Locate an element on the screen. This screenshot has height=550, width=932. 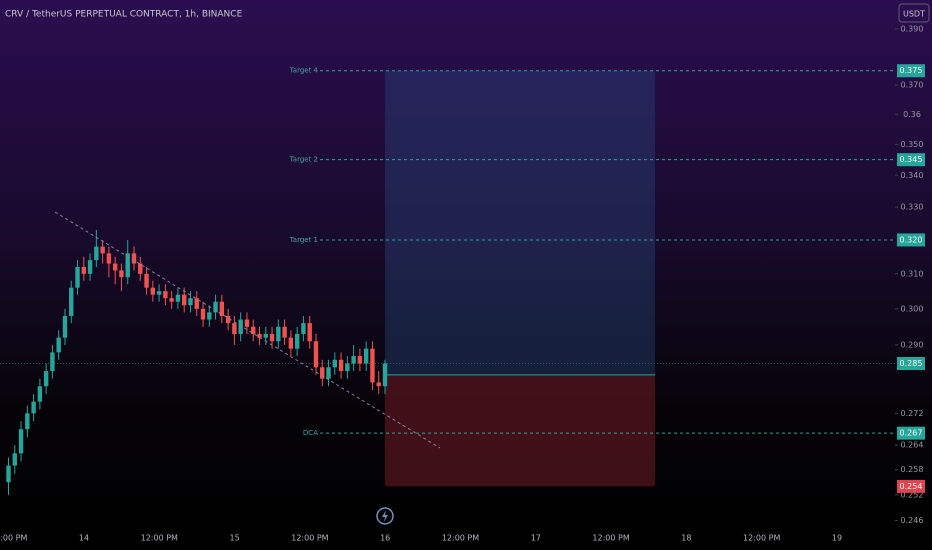
y-tick-label: 0.310 is located at coordinates (912, 273).